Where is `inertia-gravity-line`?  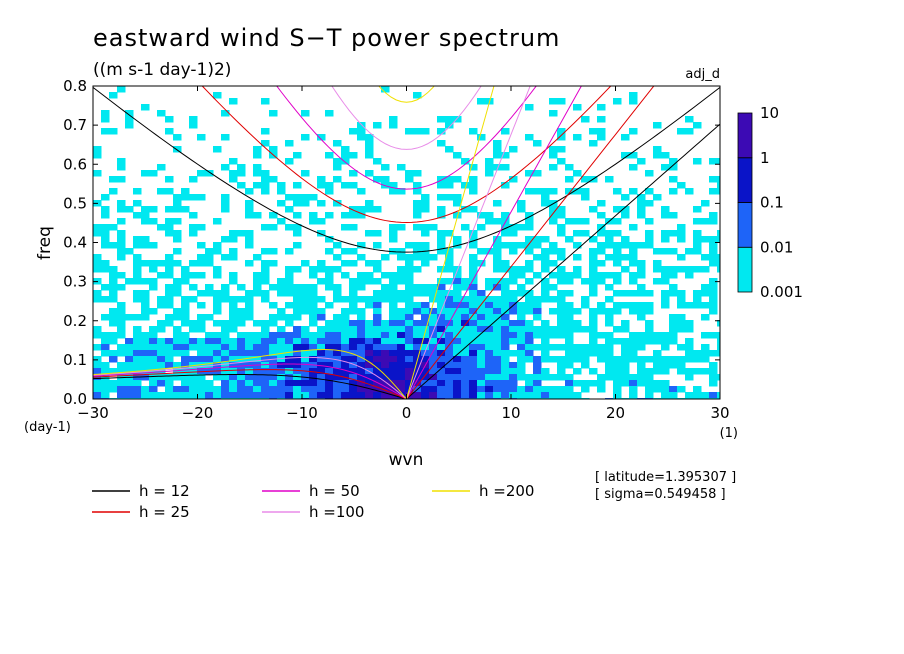
inertia-gravity-line is located at coordinates (406, 138).